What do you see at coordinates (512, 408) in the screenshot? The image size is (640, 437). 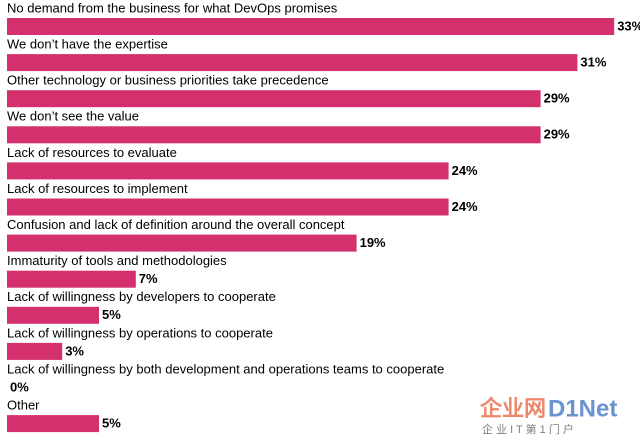 I see `watermark-logo: 企业网` at bounding box center [512, 408].